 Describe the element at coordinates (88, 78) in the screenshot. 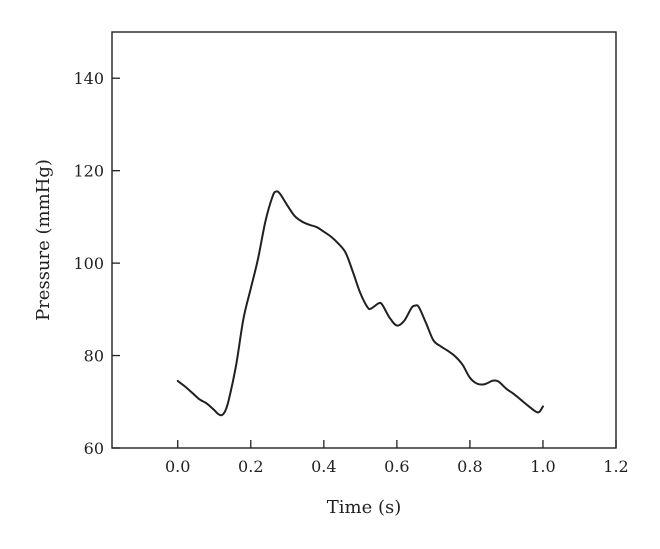

I see `y-tick-label: 140` at that location.